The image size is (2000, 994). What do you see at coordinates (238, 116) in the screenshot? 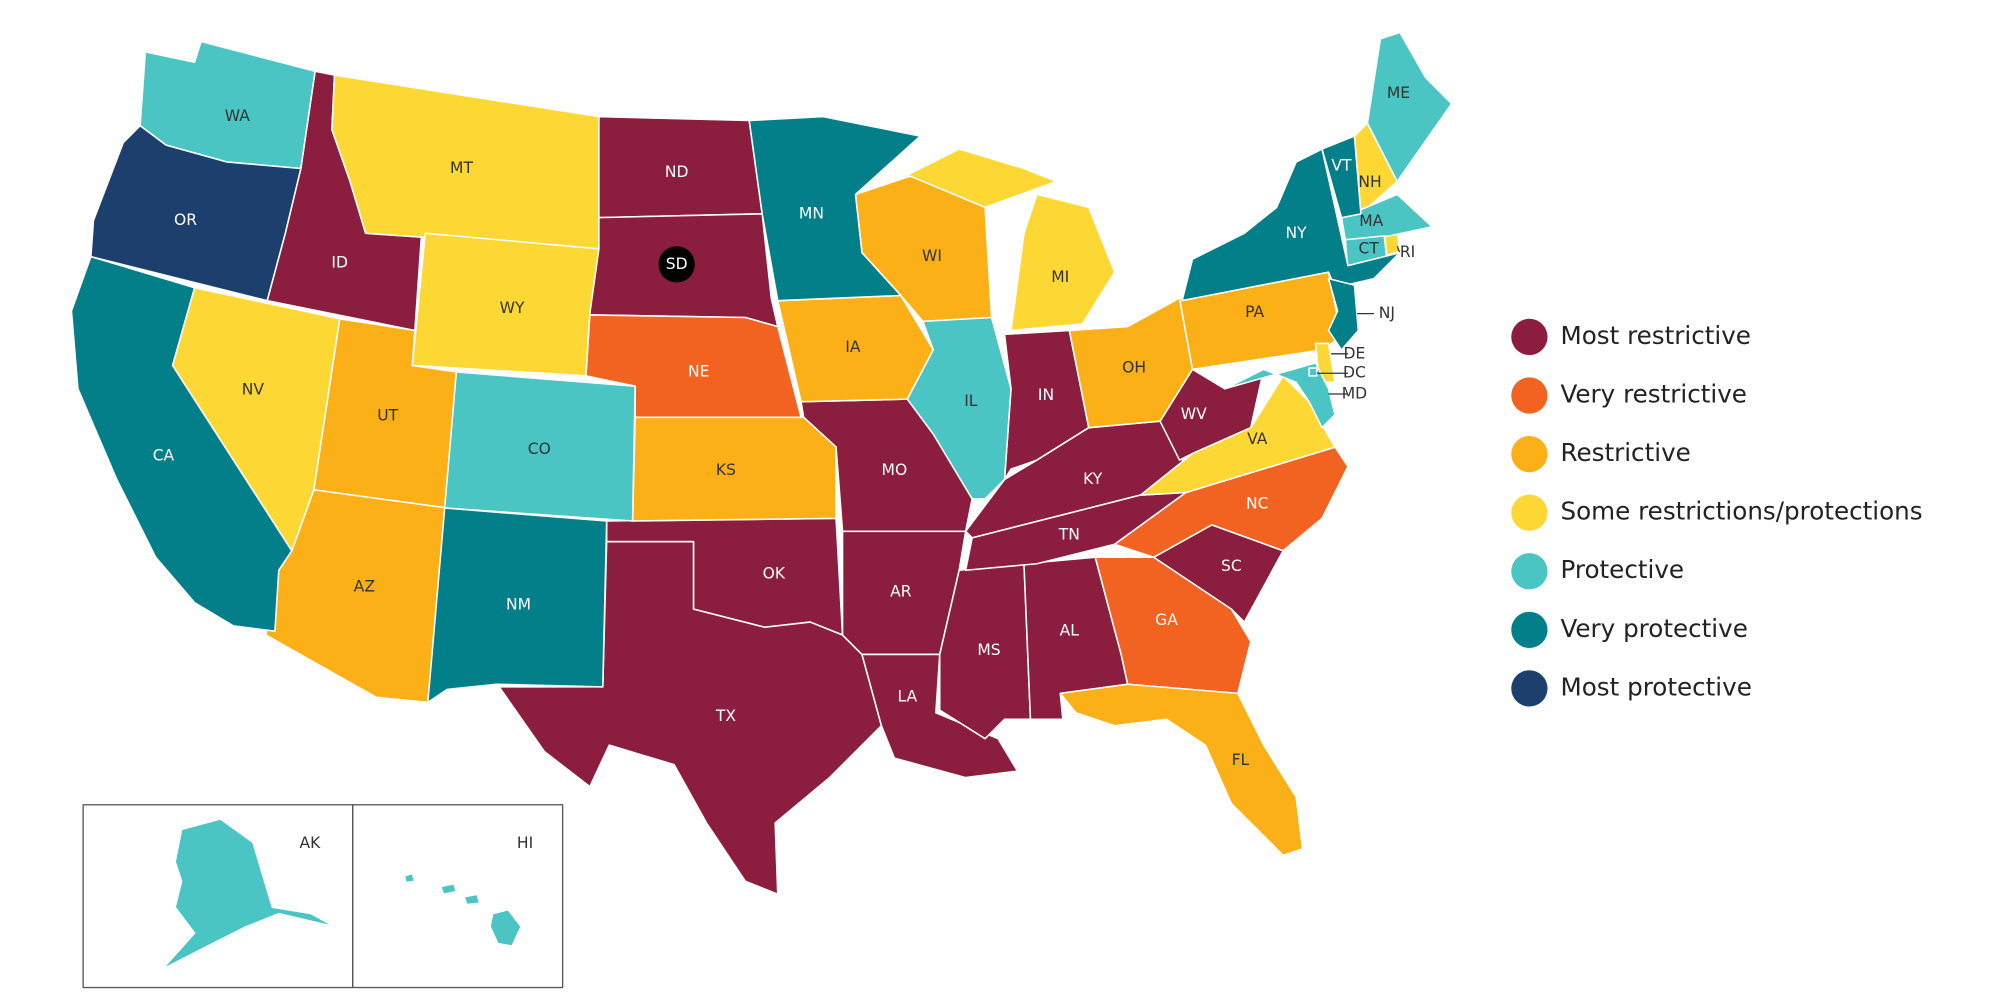
I see `state-label: WA` at bounding box center [238, 116].